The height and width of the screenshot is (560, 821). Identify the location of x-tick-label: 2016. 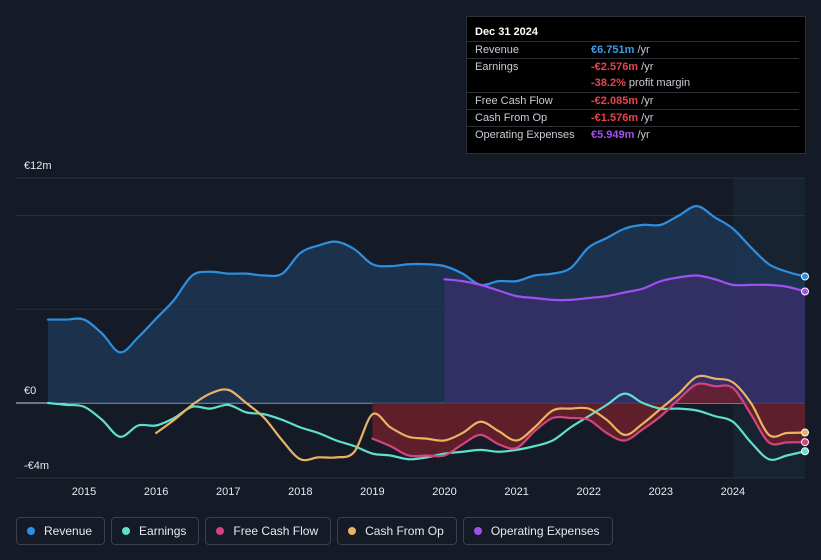
(156, 492).